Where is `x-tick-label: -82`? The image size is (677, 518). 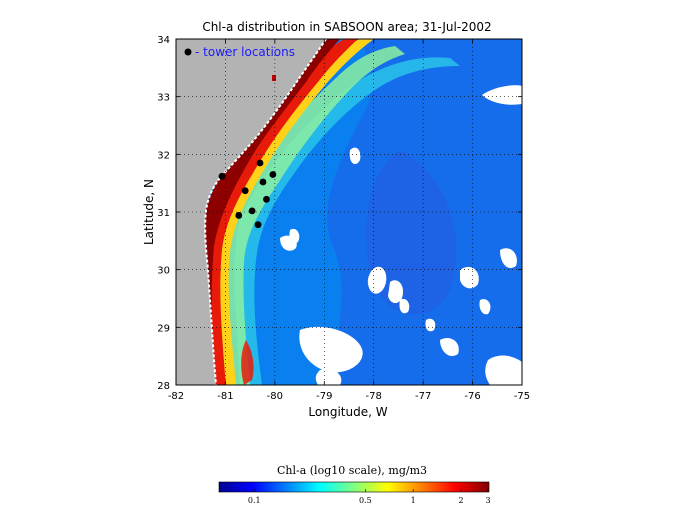 x-tick-label: -82 is located at coordinates (176, 396).